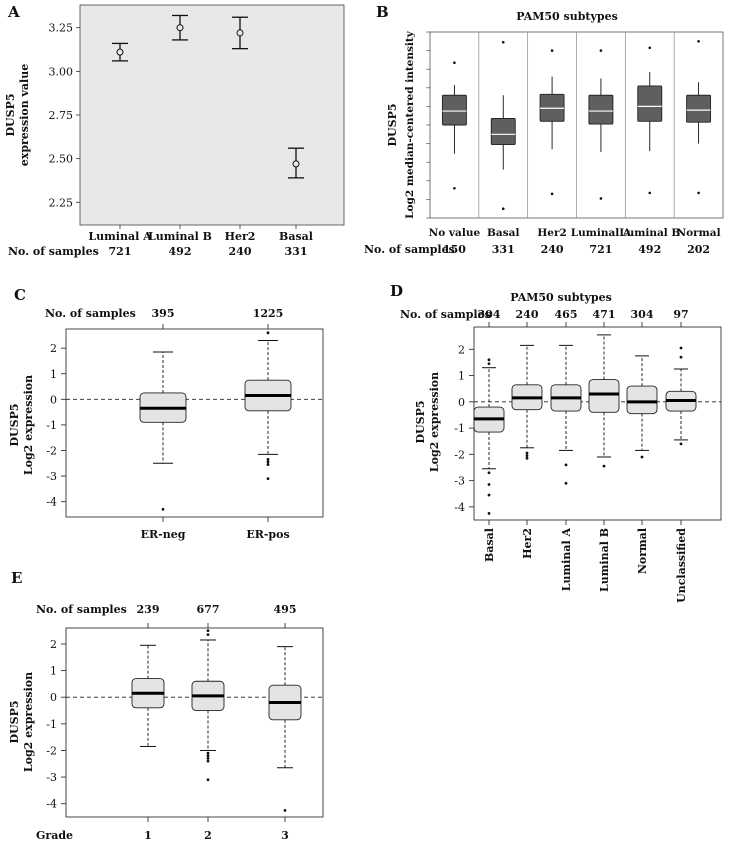 The width and height of the screenshot is (735, 846). Describe the element at coordinates (90, 313) in the screenshot. I see `panel-c-samples-label: No. of samples` at that location.